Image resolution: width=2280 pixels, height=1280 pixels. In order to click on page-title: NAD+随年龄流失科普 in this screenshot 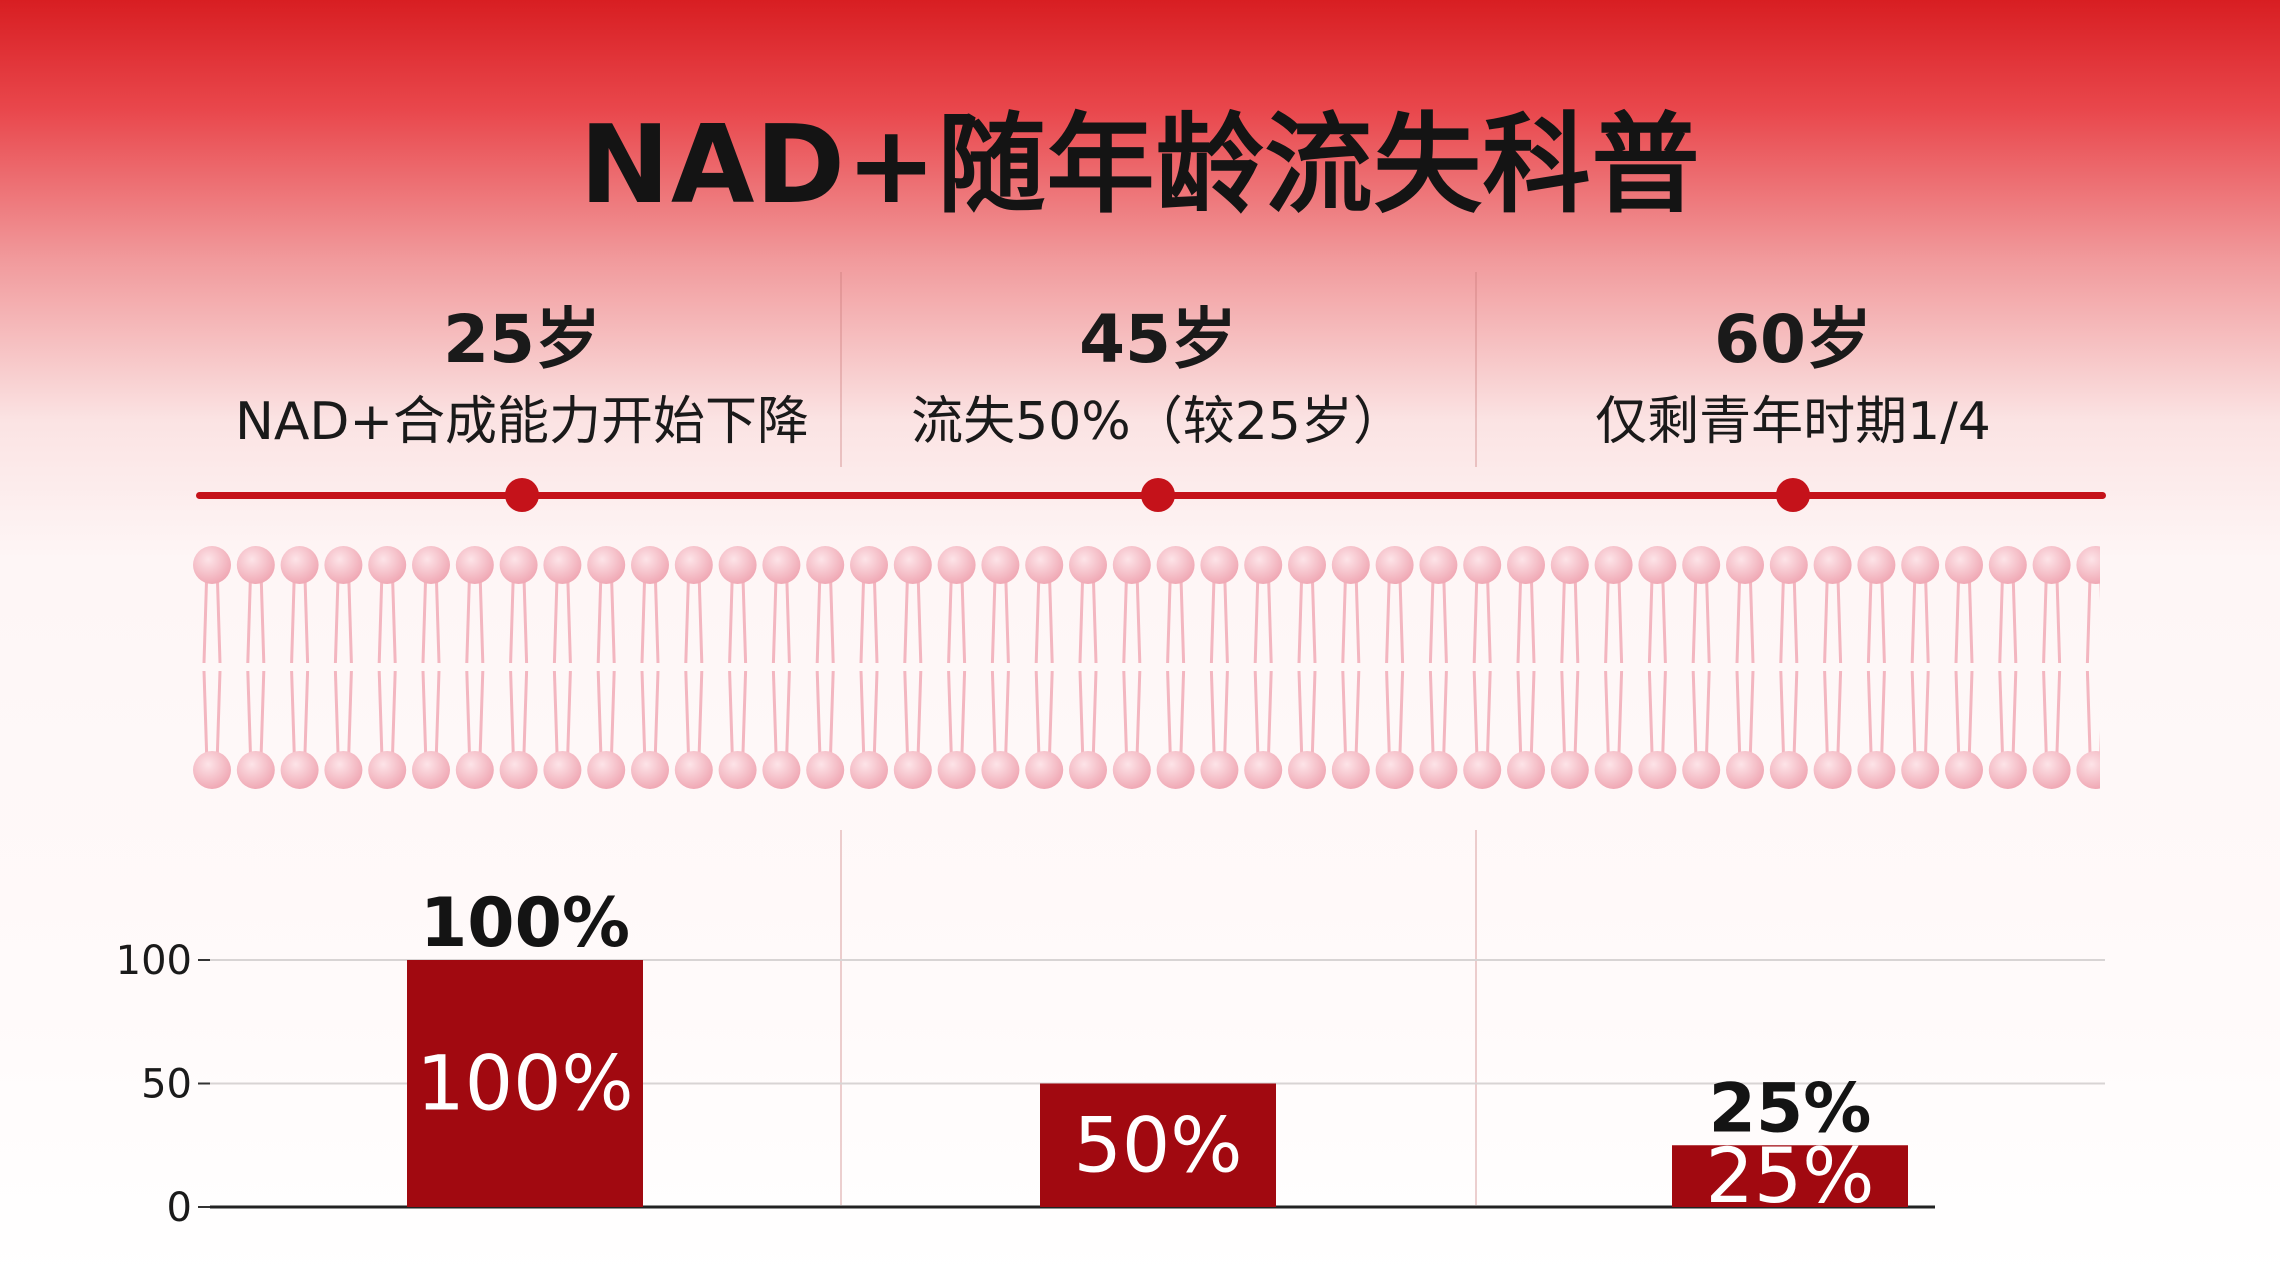, I will do `click(1140, 165)`.